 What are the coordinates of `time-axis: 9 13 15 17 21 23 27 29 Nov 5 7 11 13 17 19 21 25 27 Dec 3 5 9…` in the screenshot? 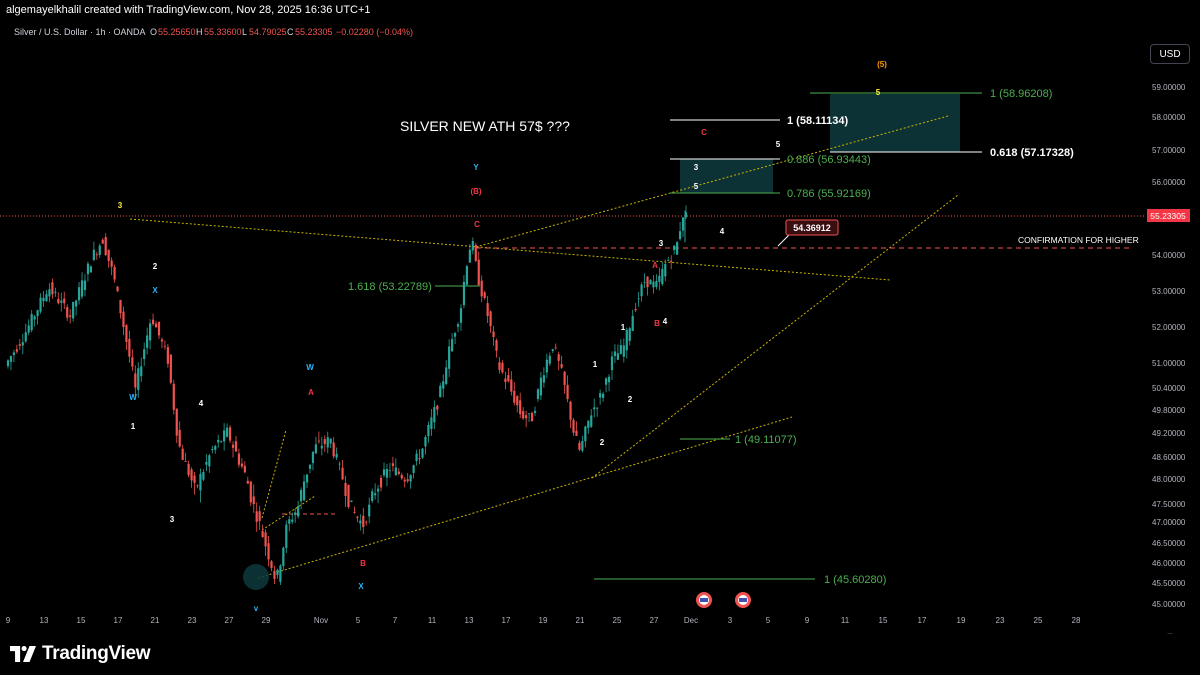 It's located at (543, 620).